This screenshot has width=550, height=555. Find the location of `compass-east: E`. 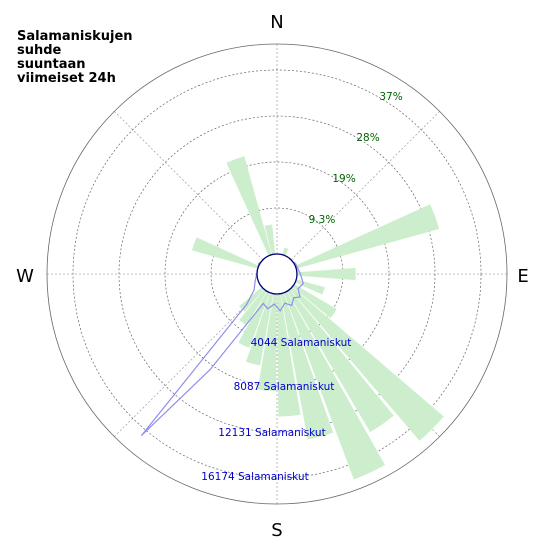

compass-east: E is located at coordinates (522, 276).